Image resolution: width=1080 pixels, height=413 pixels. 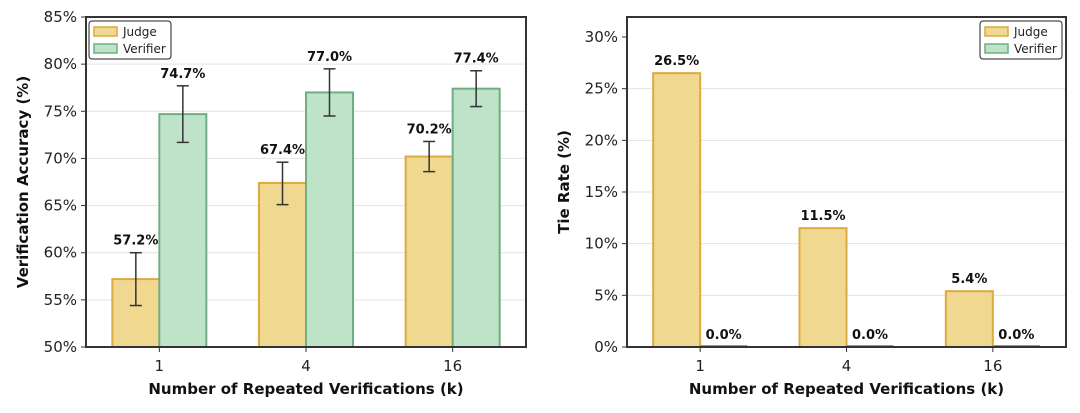 What do you see at coordinates (601, 244) in the screenshot?
I see `y-tick-label: 10%` at bounding box center [601, 244].